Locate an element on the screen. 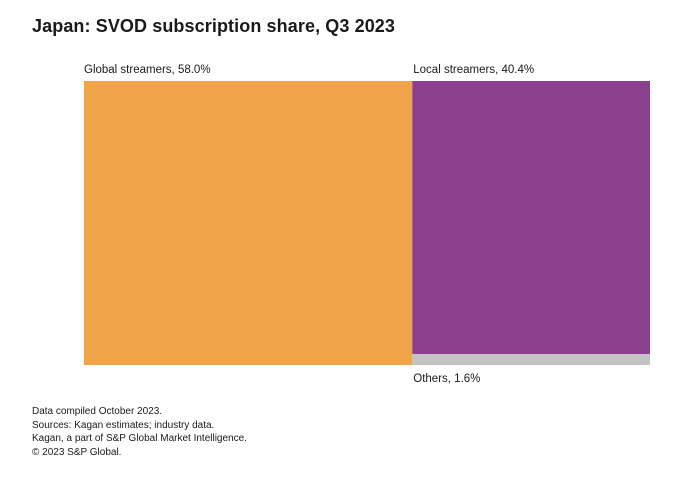  chart-title: Japan: SVOD subscription share, Q3 2023 is located at coordinates (214, 26).